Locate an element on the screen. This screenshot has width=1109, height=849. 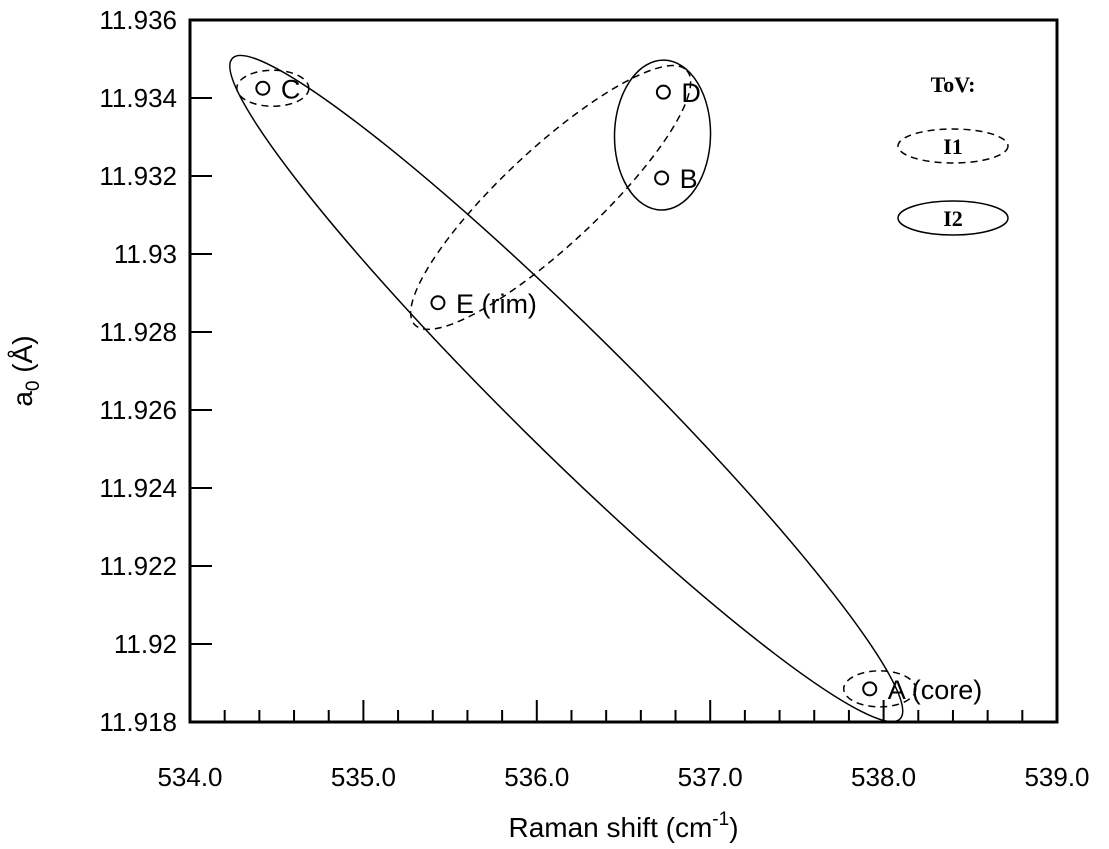
y-tick-label: 11.928 is located at coordinates (138, 332).